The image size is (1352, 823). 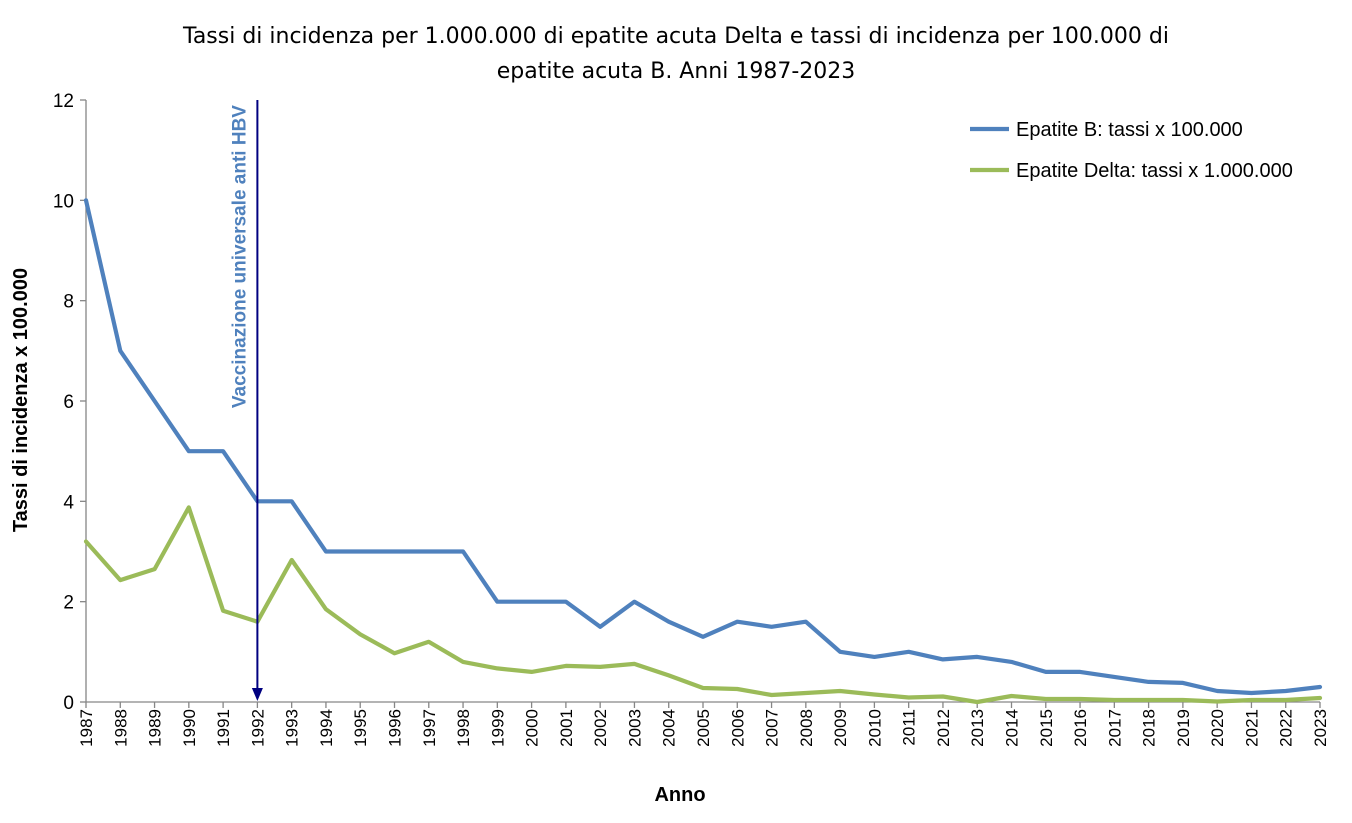 What do you see at coordinates (977, 728) in the screenshot?
I see `x-tick-label: 2013` at bounding box center [977, 728].